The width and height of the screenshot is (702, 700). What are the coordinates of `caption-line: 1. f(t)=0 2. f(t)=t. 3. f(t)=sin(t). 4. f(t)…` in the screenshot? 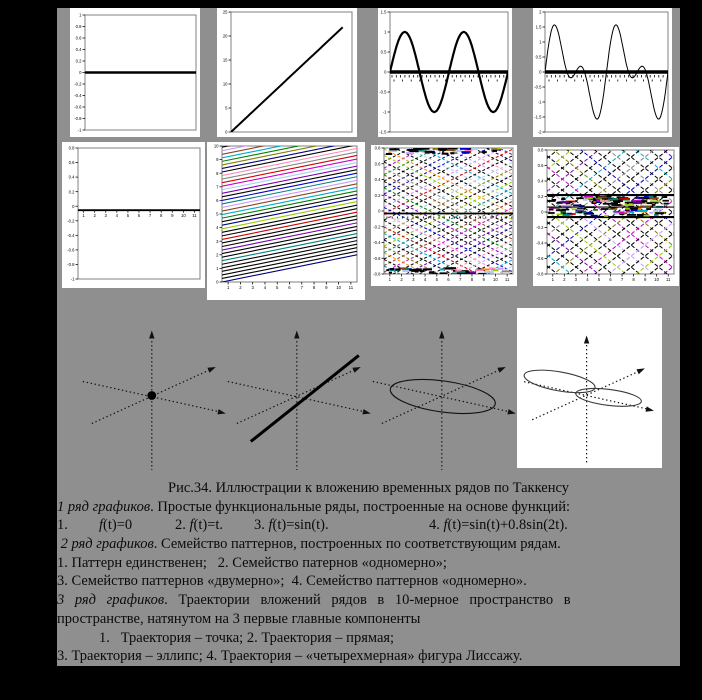 It's located at (368, 525).